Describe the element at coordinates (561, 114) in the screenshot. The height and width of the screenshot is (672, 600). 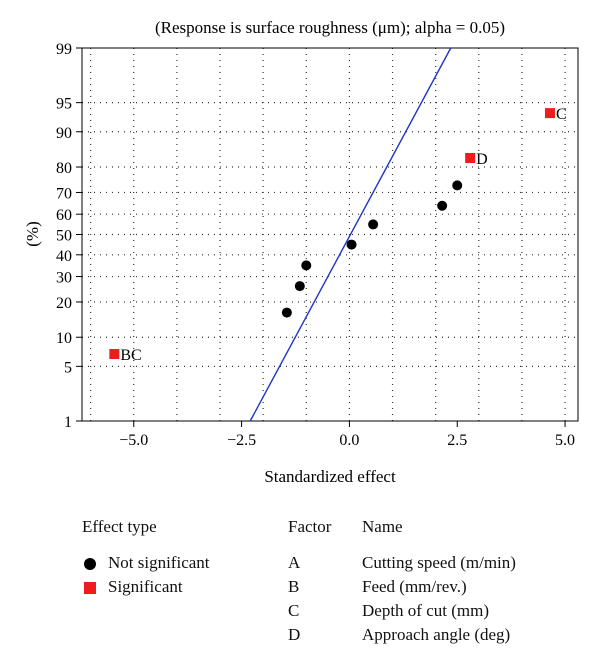
I see `point-label: C` at that location.